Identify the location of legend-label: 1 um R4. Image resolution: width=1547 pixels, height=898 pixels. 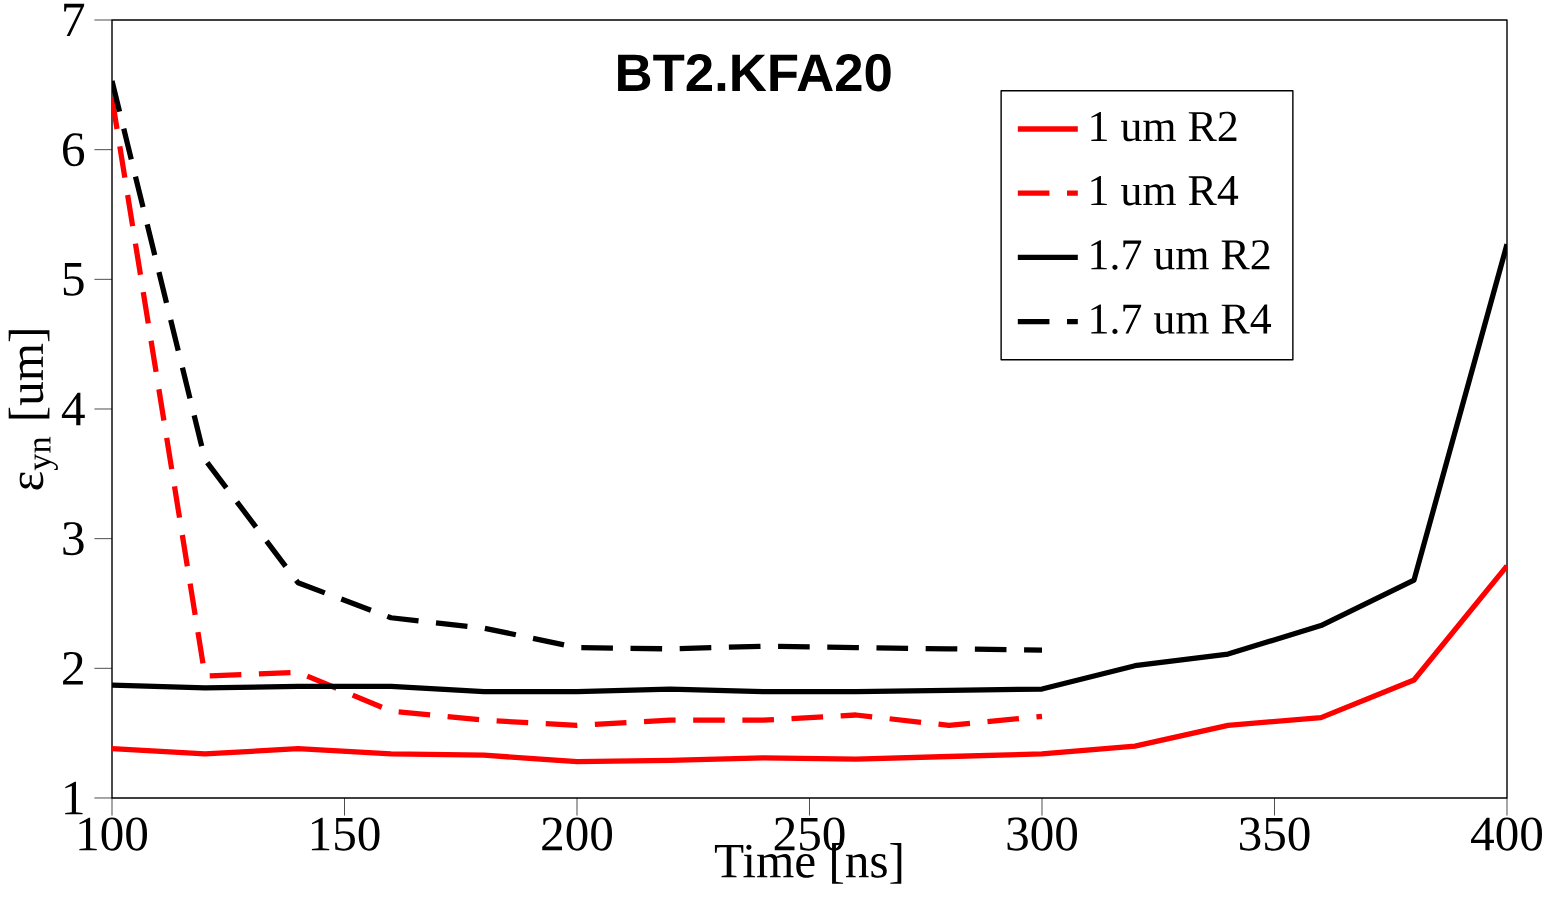
(1165, 191).